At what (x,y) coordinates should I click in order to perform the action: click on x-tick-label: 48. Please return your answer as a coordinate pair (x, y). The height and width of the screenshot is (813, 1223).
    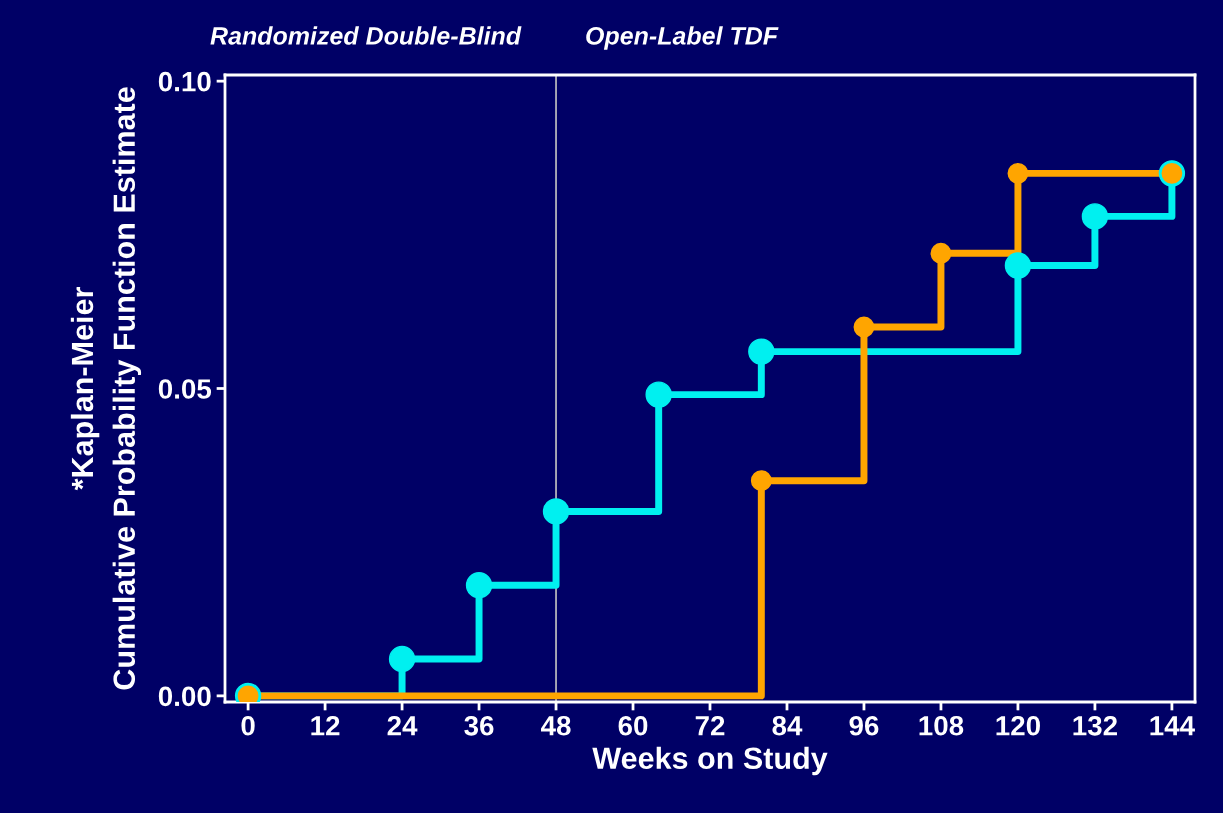
    Looking at the image, I should click on (556, 725).